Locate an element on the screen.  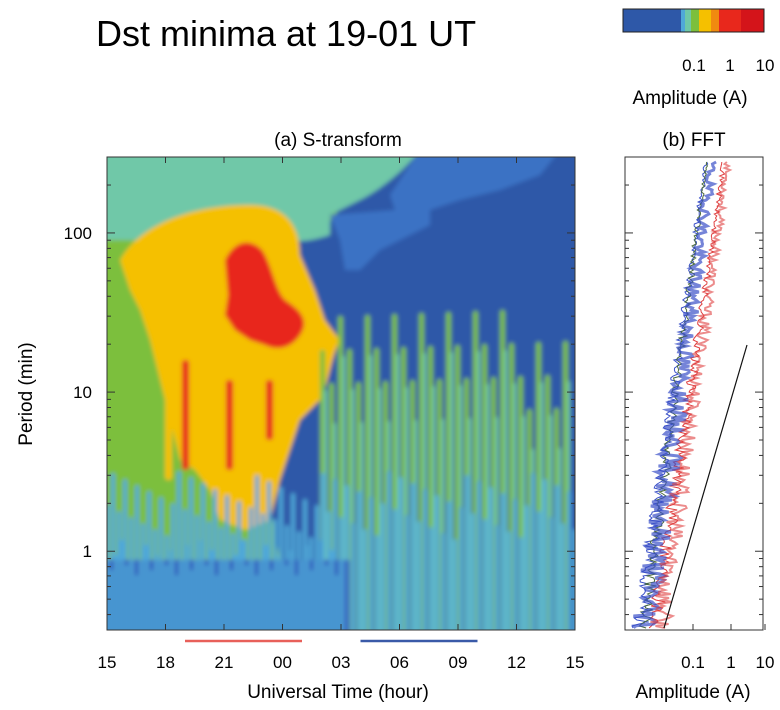
colorbar-swatches is located at coordinates (693, 20).